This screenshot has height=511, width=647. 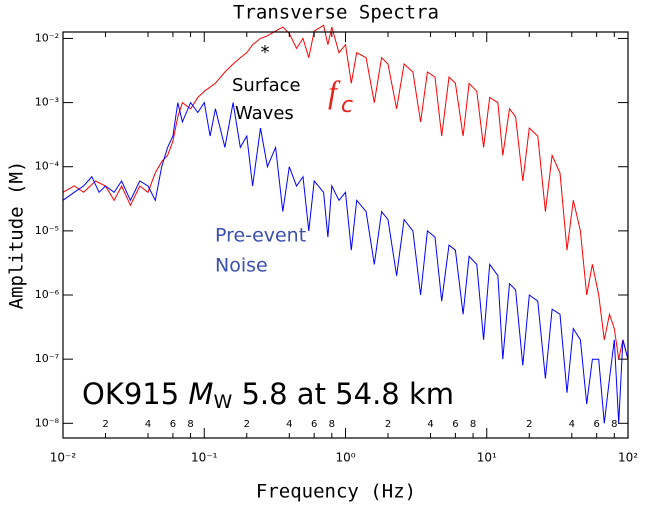 I want to click on event-annotation: OK915 MW 5.8 at 54.8 km, so click(x=268, y=395).